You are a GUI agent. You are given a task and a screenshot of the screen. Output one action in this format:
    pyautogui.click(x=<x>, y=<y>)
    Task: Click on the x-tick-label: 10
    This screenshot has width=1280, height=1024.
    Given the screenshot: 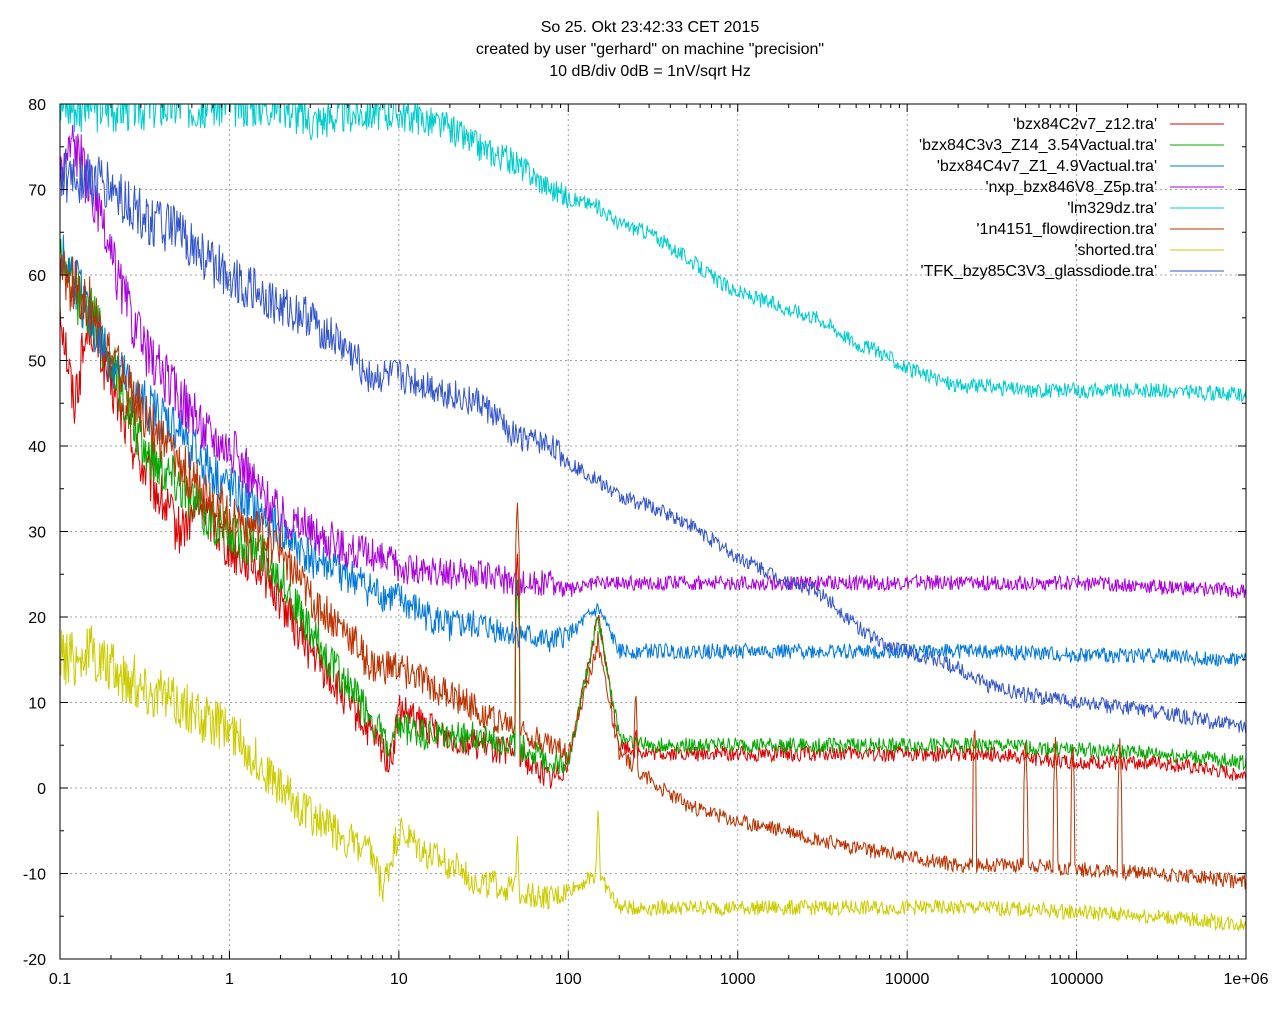 What is the action you would take?
    pyautogui.click(x=399, y=979)
    